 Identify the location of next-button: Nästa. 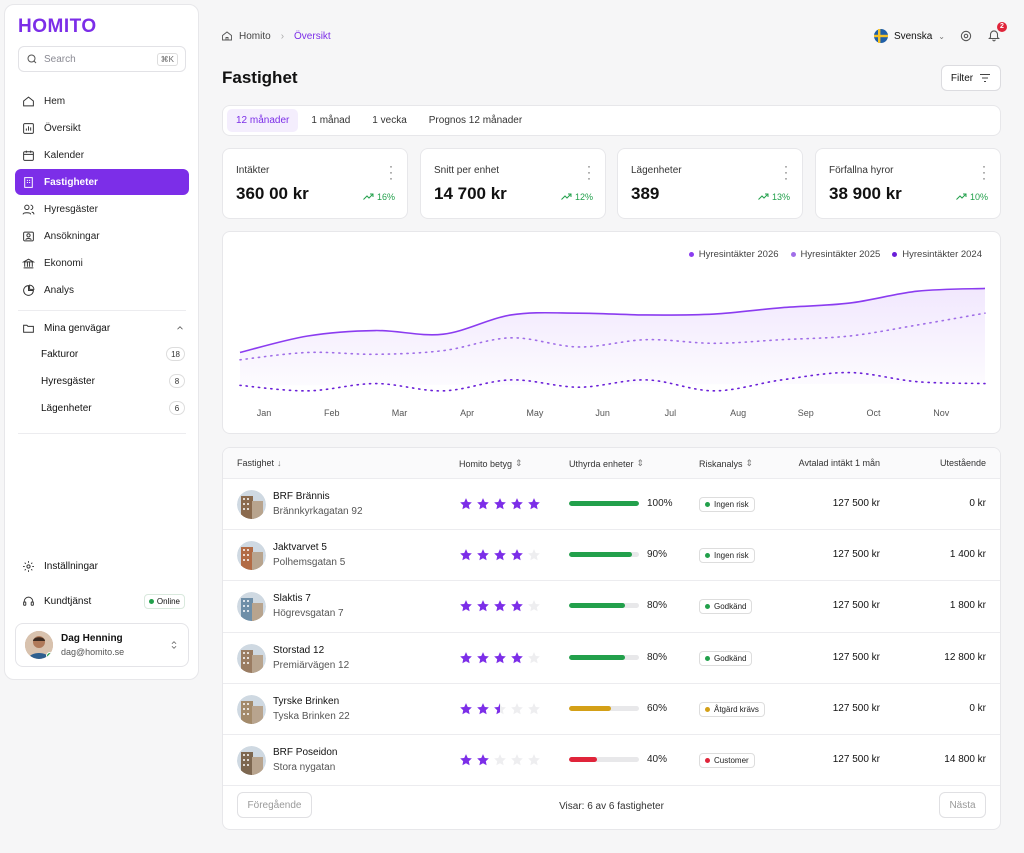
(962, 805).